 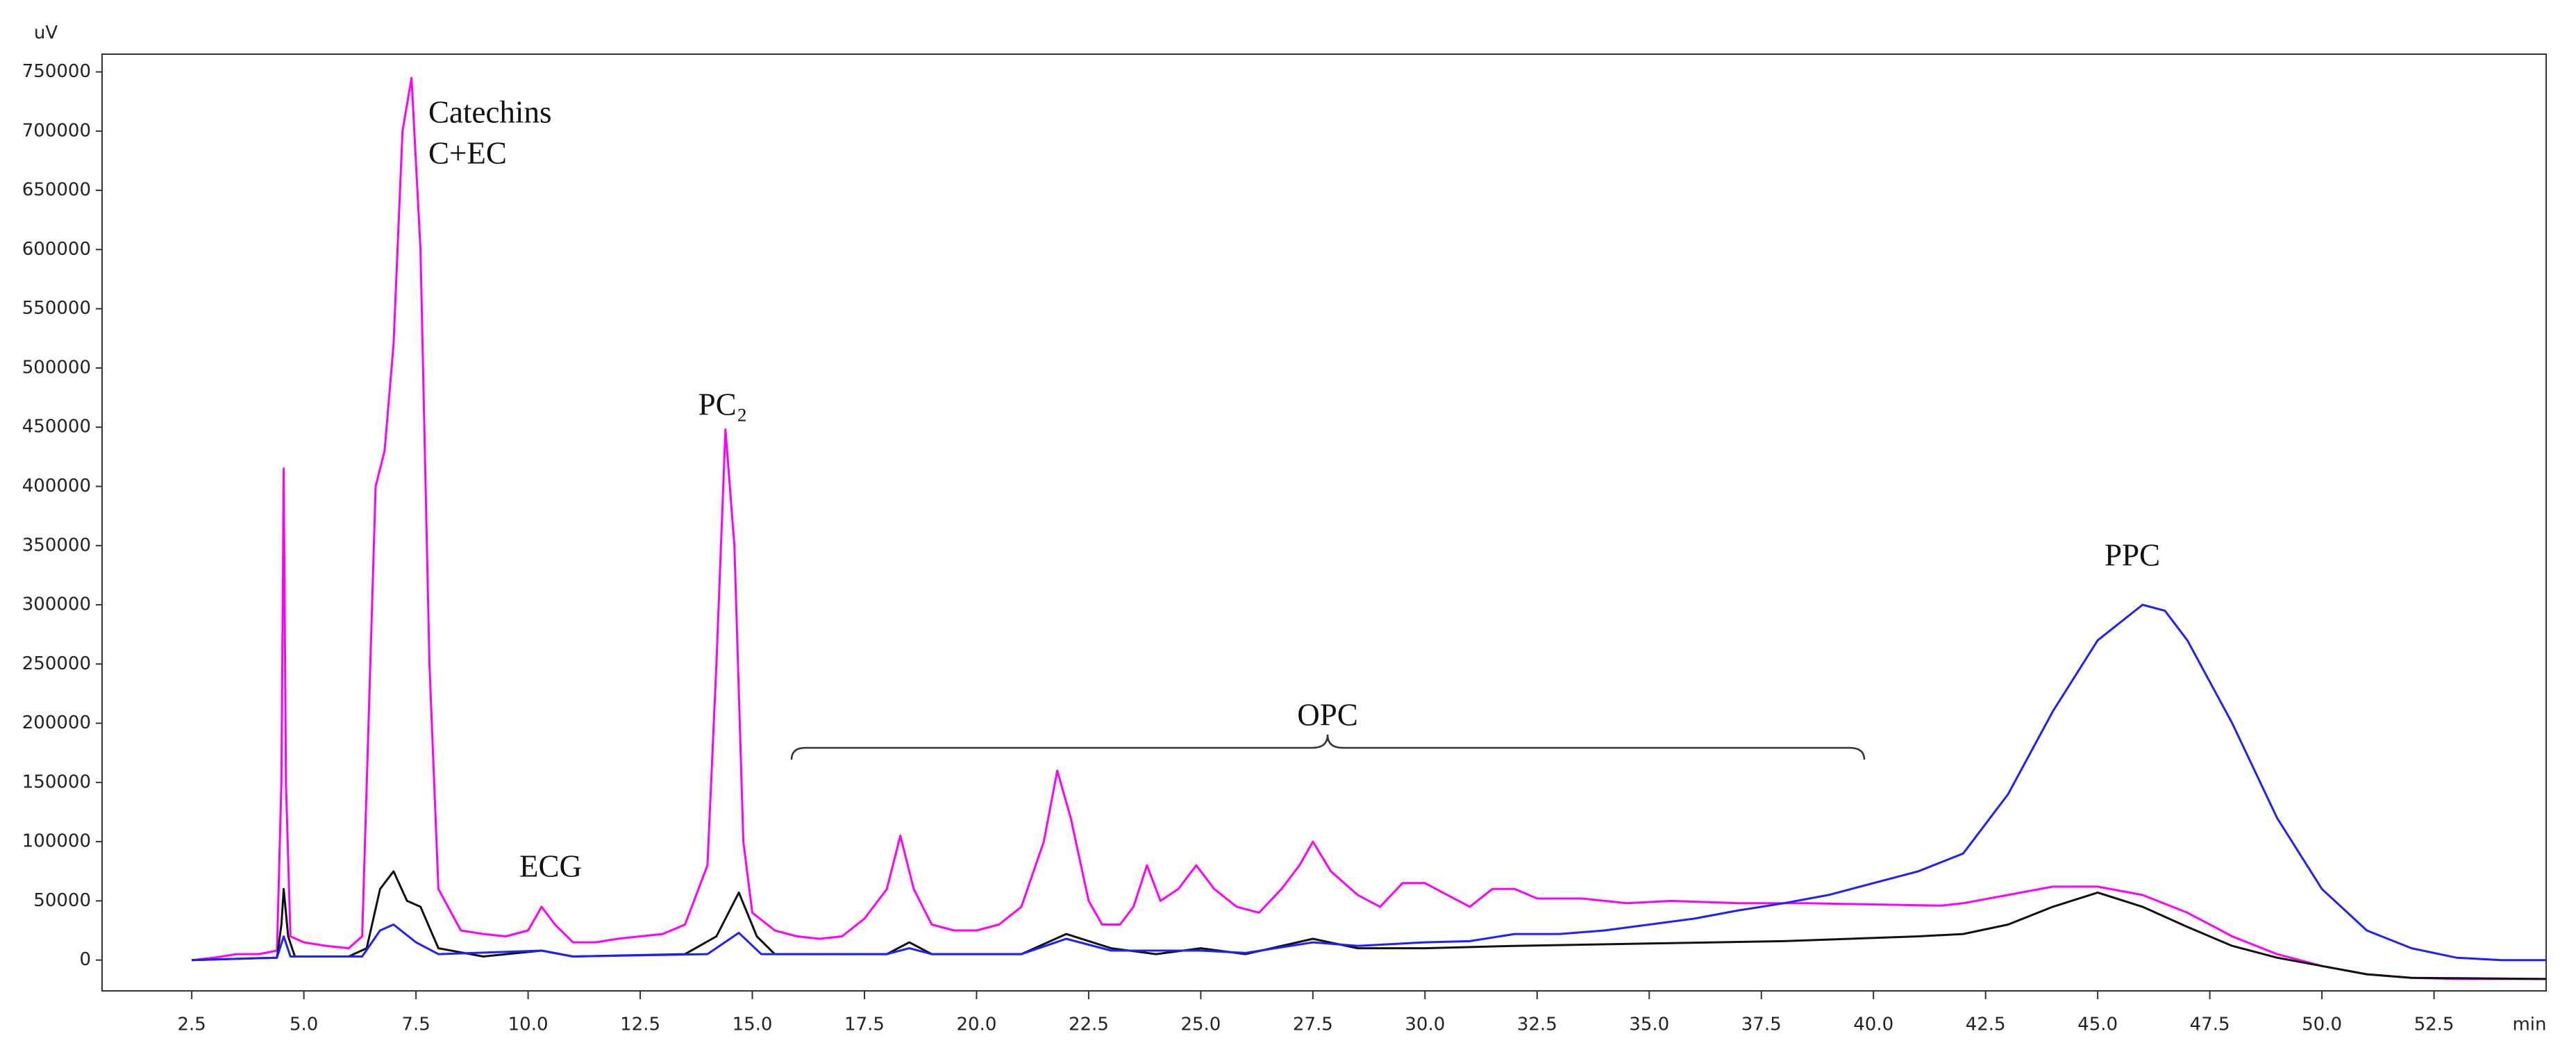 What do you see at coordinates (56, 427) in the screenshot?
I see `y-tick-label: 450000` at bounding box center [56, 427].